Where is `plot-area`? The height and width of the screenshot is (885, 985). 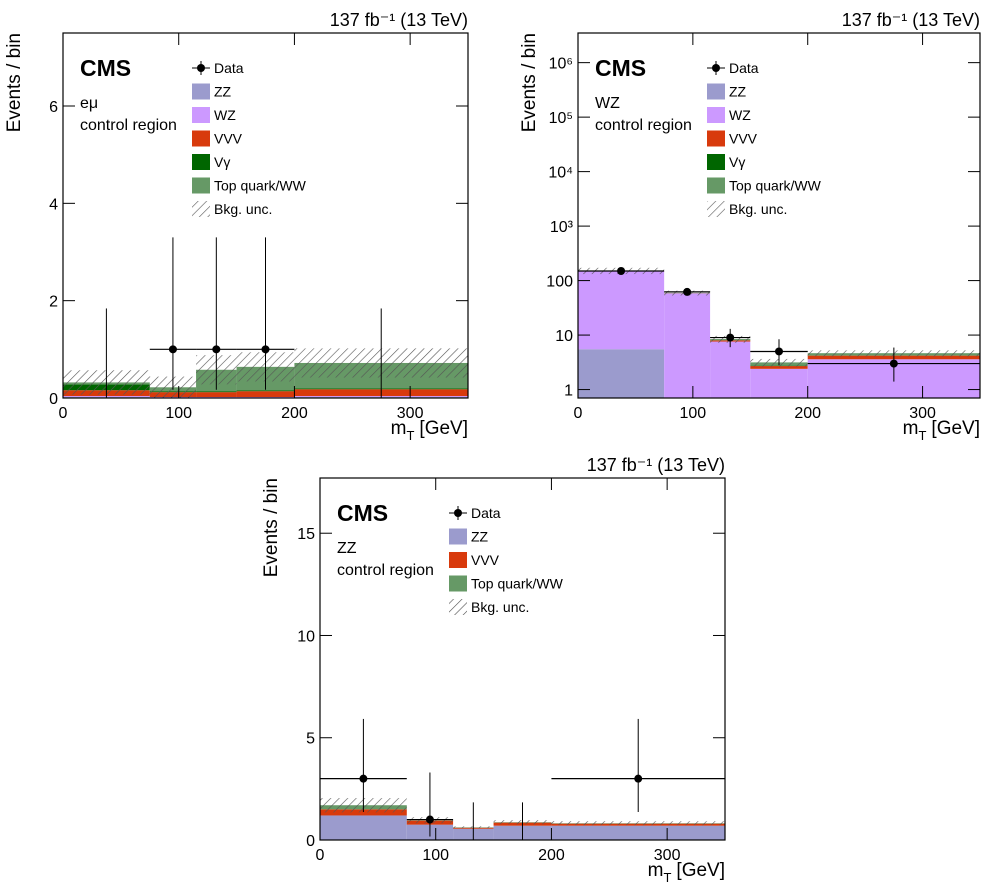
plot-area is located at coordinates (779, 332).